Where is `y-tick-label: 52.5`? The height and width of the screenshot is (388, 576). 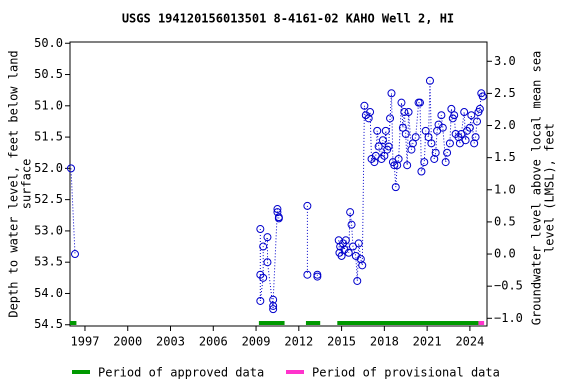
y-tick-label: 52.5 is located at coordinates (48, 199).